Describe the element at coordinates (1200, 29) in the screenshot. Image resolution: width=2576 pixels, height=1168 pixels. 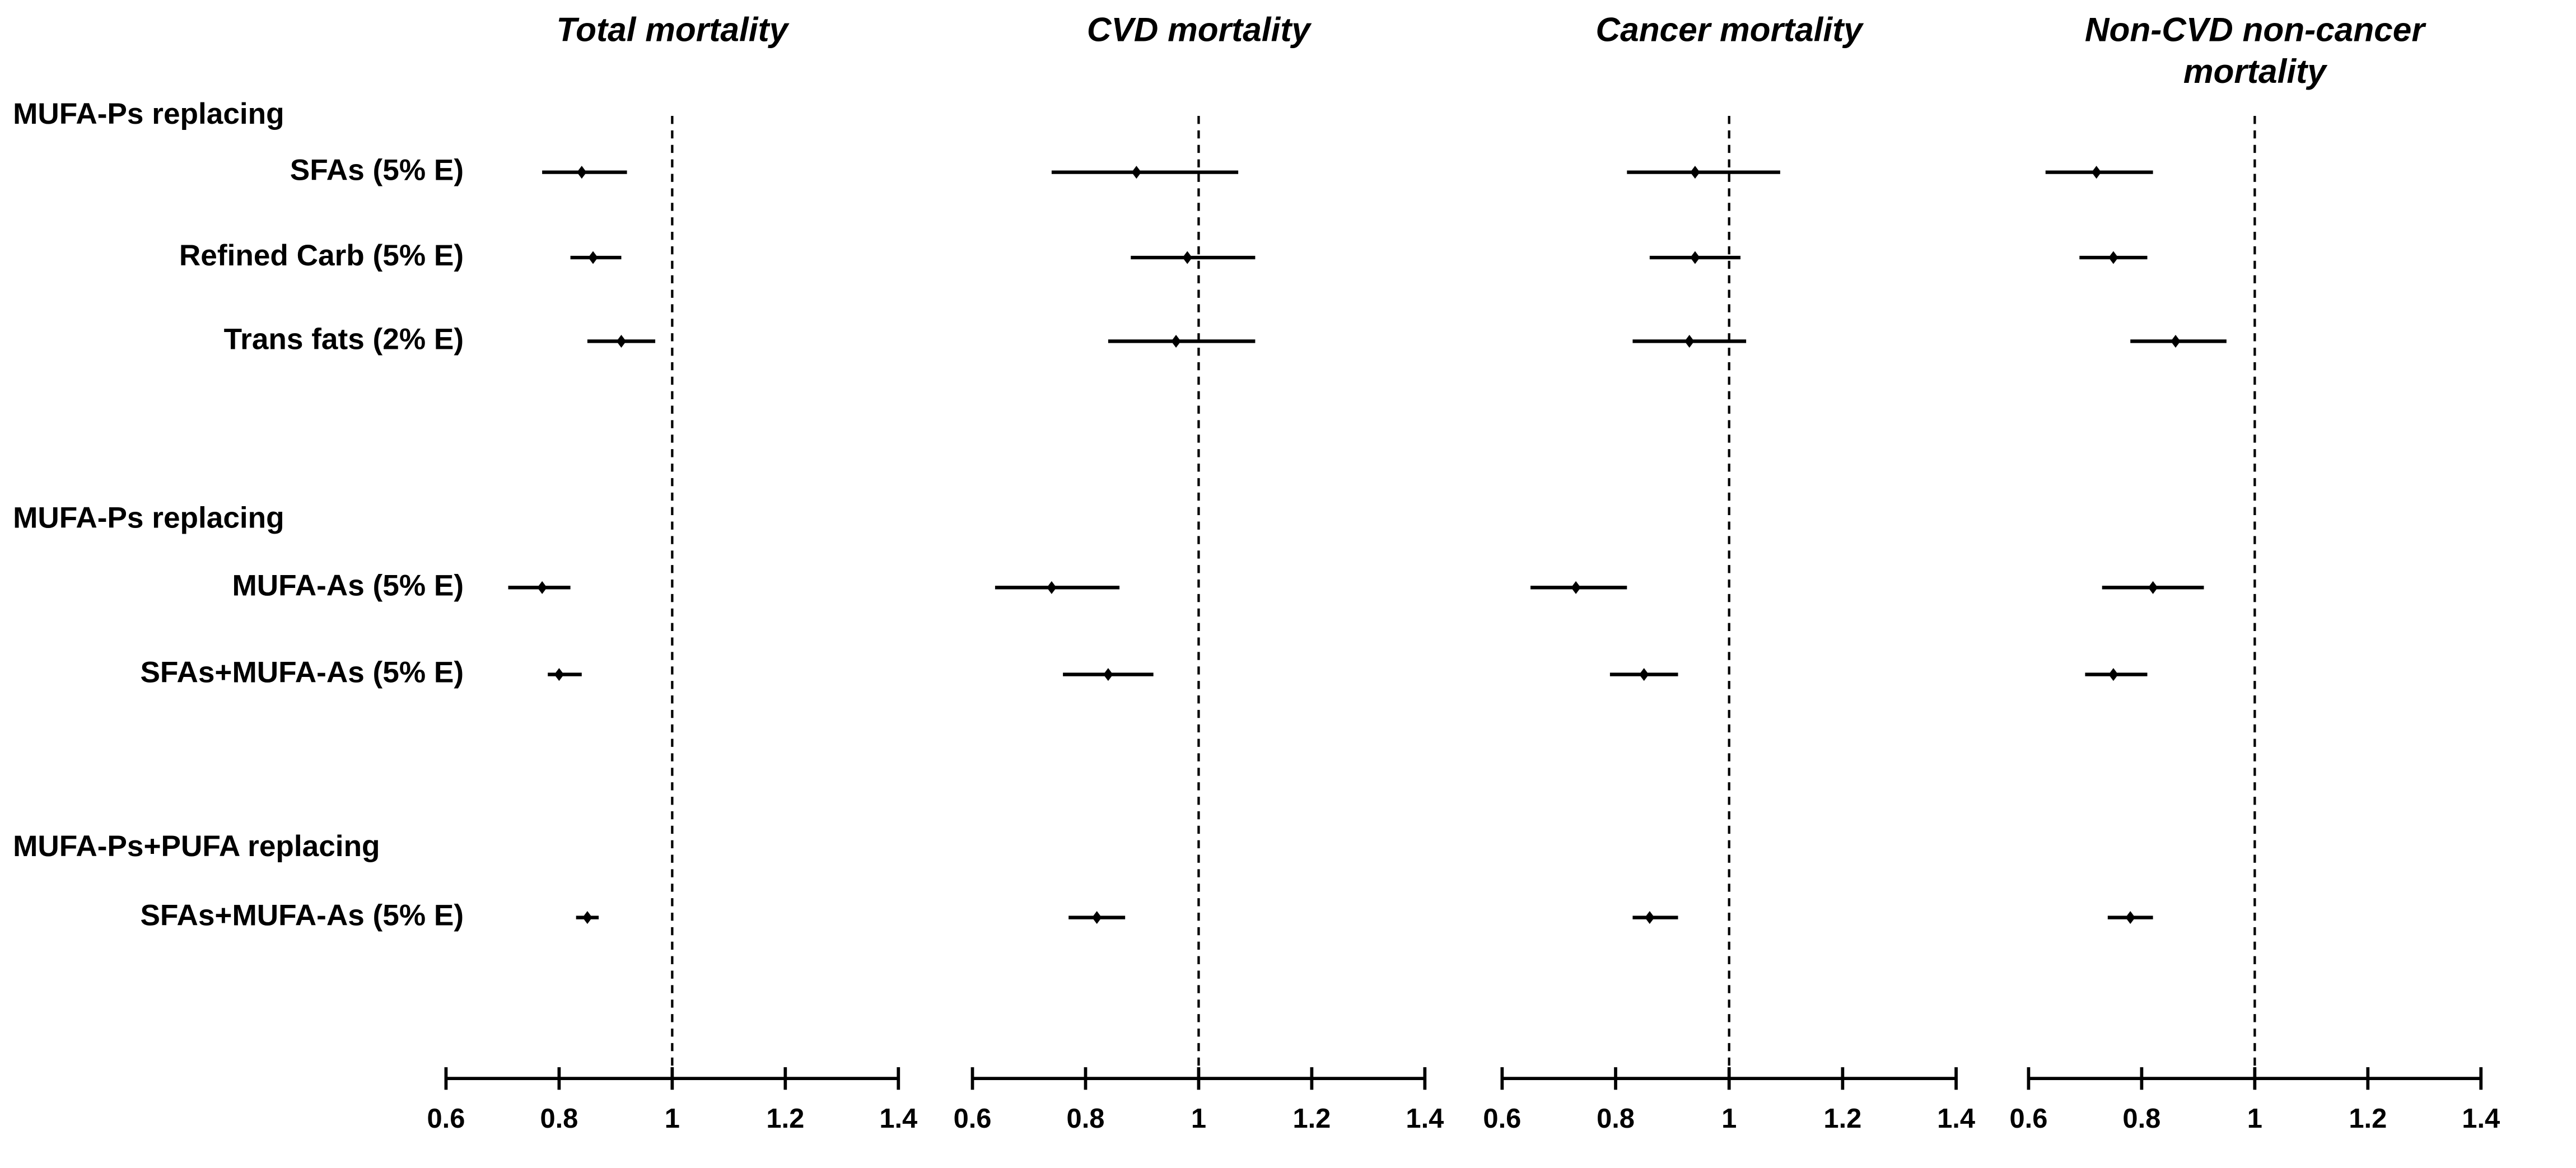
I see `panel-title: CVD mortality` at that location.